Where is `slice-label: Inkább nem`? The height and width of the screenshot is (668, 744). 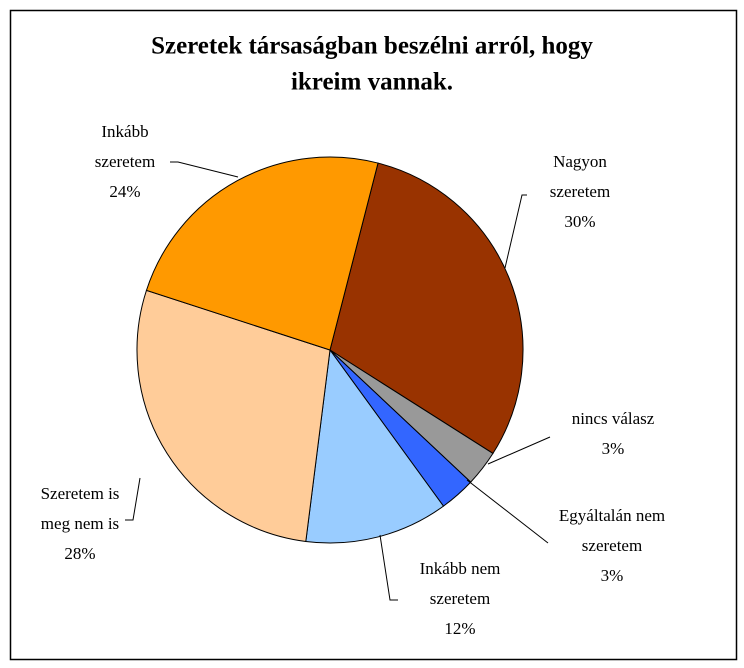 slice-label: Inkább nem is located at coordinates (460, 568).